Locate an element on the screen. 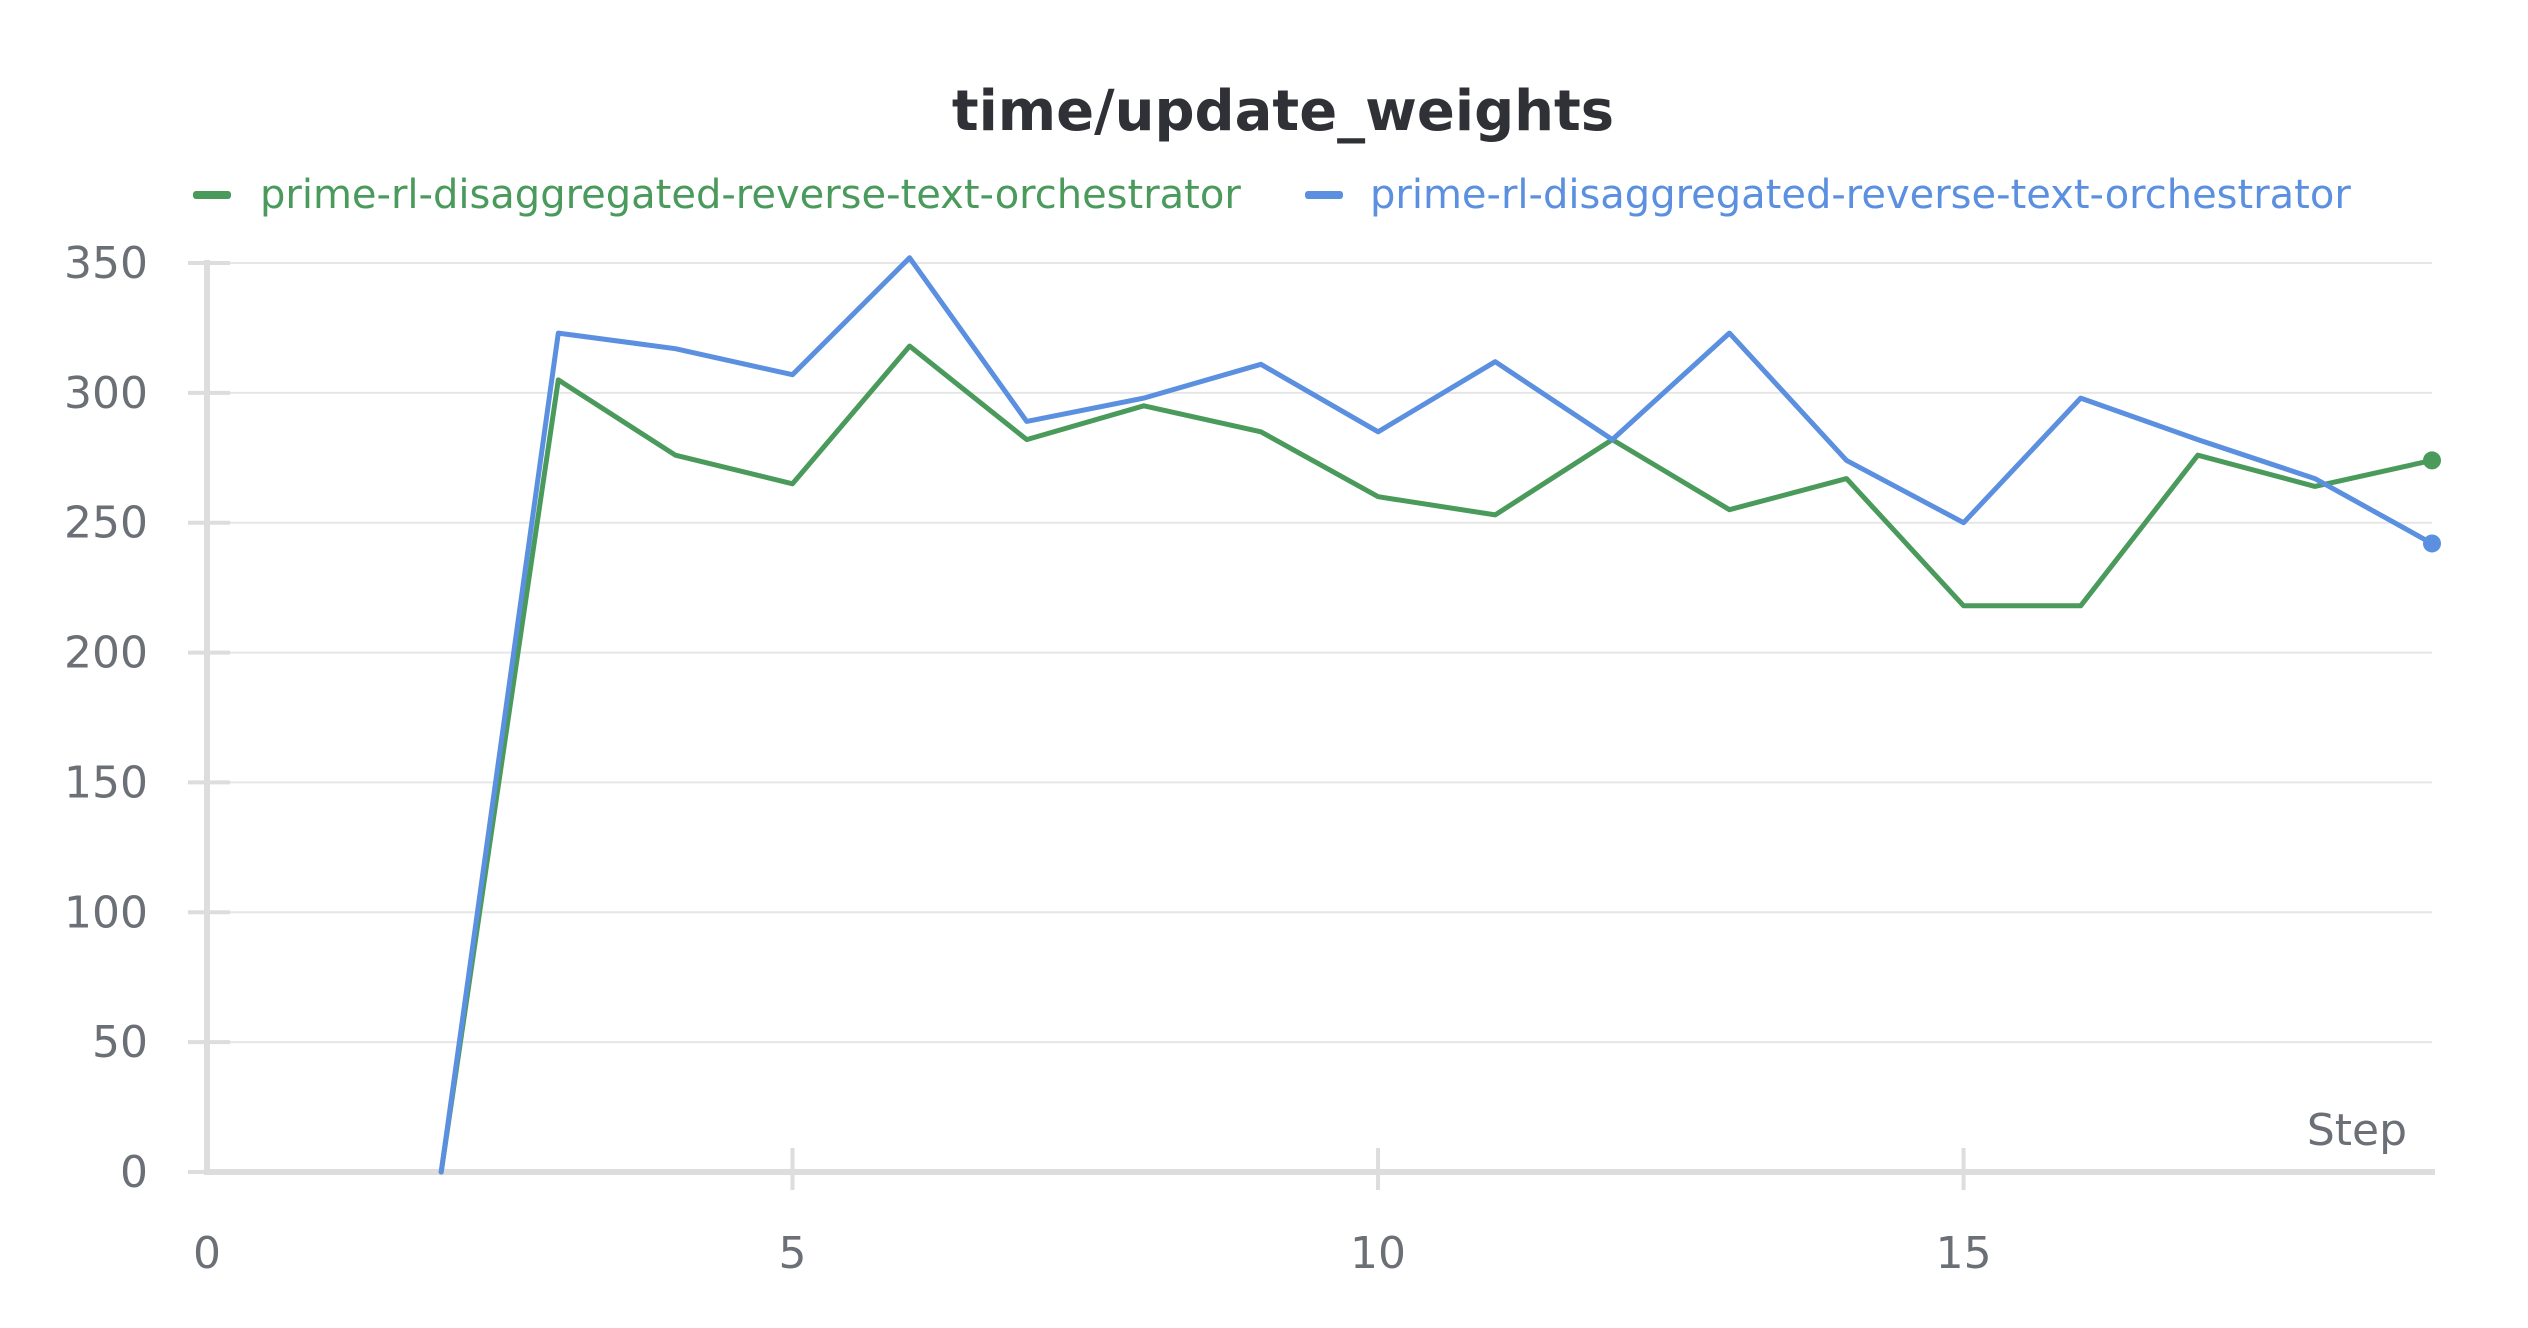 The height and width of the screenshot is (1328, 2528). x-tick-label: 15 is located at coordinates (1964, 1253).